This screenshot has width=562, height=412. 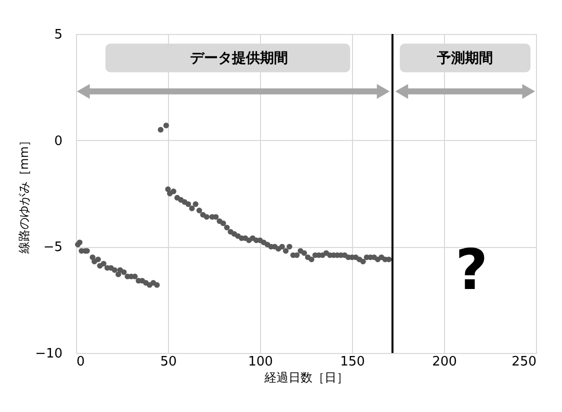 What do you see at coordinates (239, 58) in the screenshot?
I see `annotation: データ提供期間` at bounding box center [239, 58].